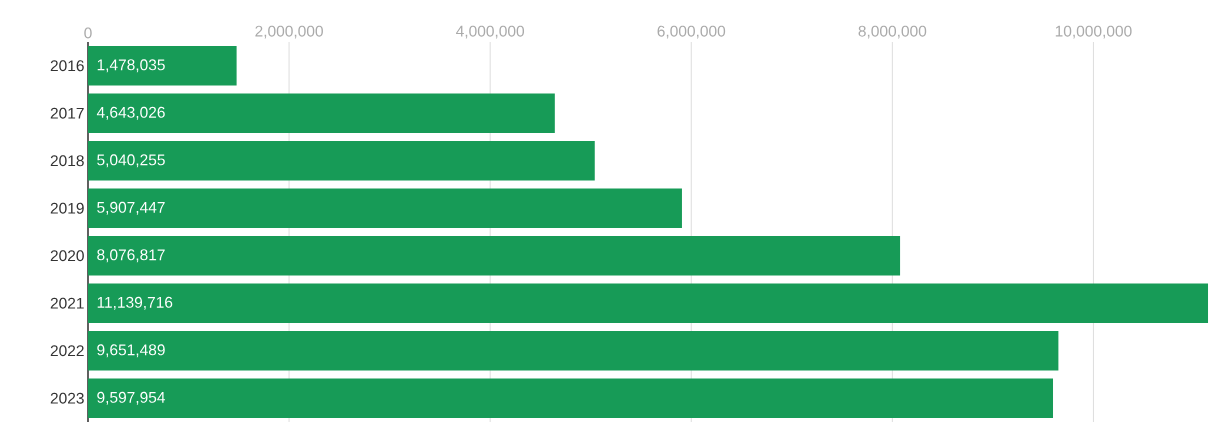 The width and height of the screenshot is (1220, 432). What do you see at coordinates (67, 351) in the screenshot?
I see `y-tick-label: 2022` at bounding box center [67, 351].